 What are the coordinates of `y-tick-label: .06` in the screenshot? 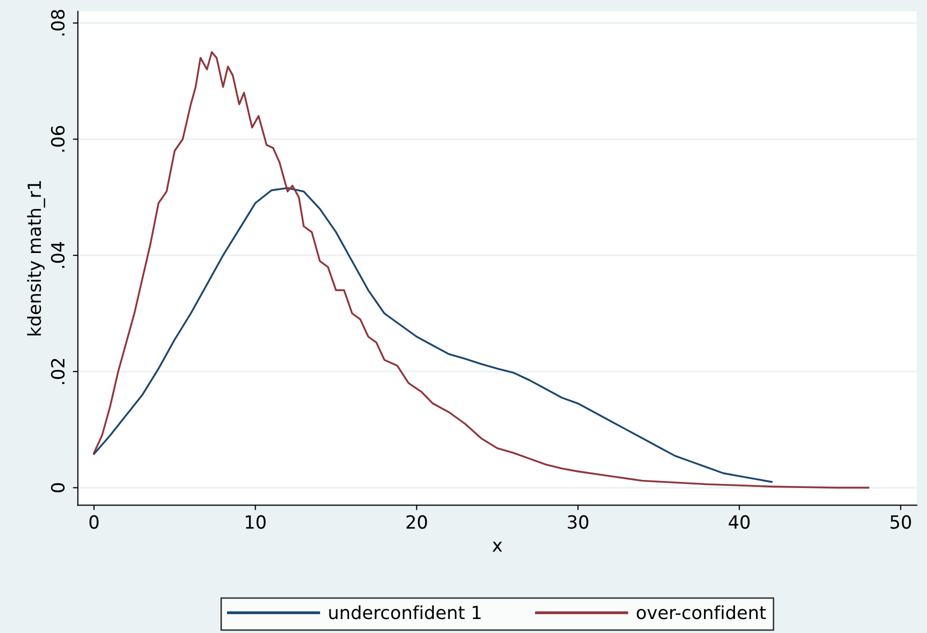 It's located at (57, 139).